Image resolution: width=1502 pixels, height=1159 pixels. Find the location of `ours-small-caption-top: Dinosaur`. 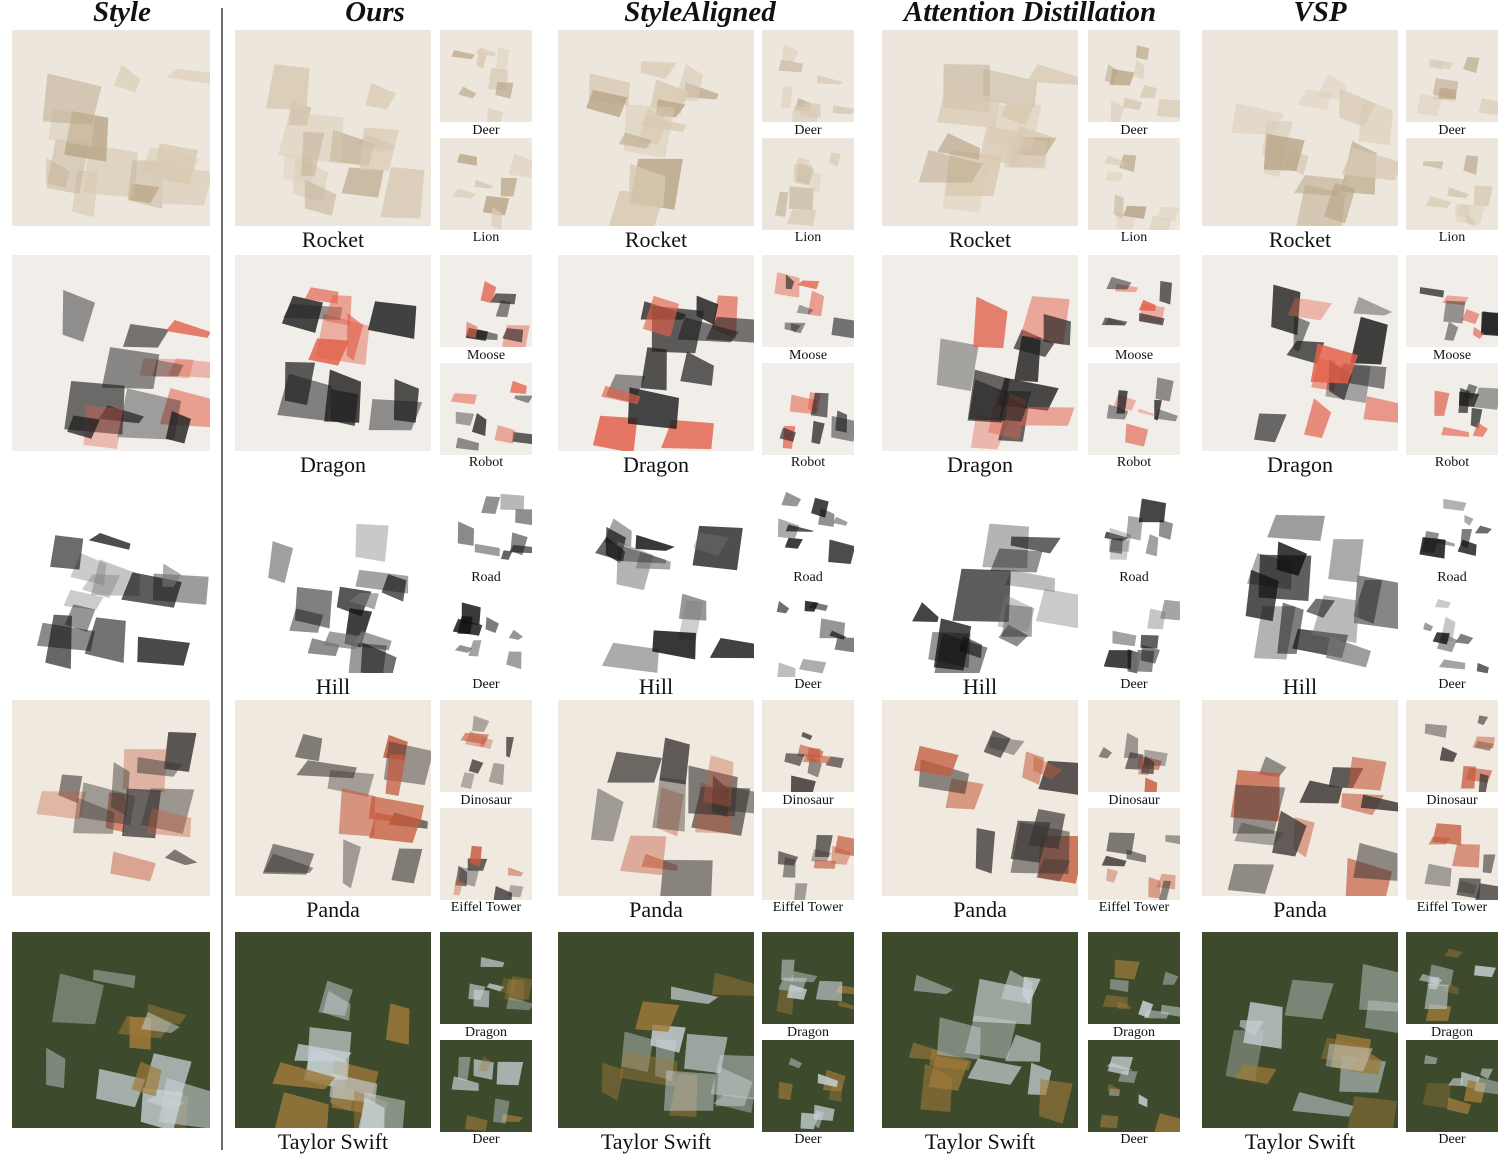

ours-small-caption-top: Dinosaur is located at coordinates (486, 800).